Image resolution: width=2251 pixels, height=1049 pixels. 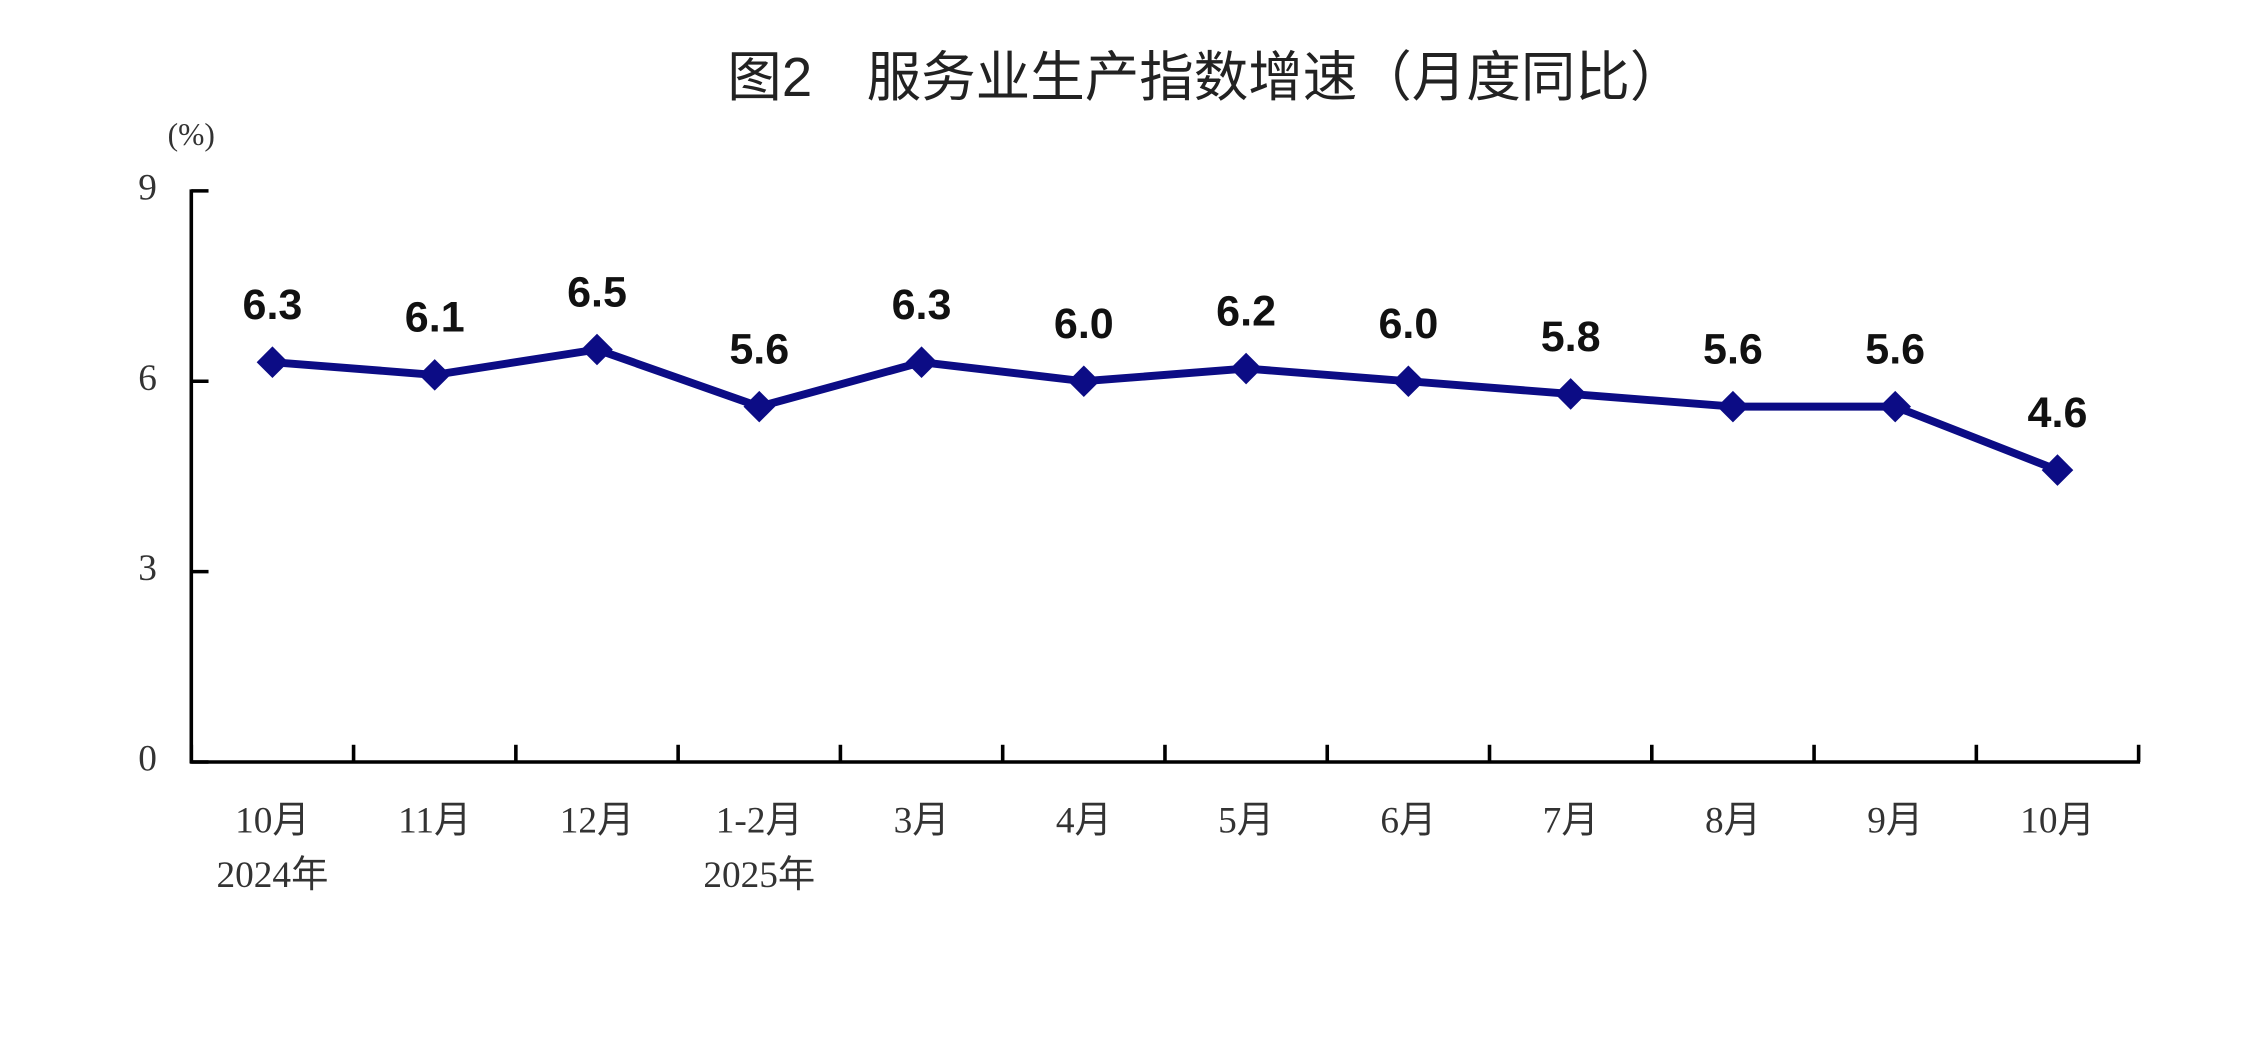 I want to click on x-tick-label: 1-2月, so click(x=759, y=820).